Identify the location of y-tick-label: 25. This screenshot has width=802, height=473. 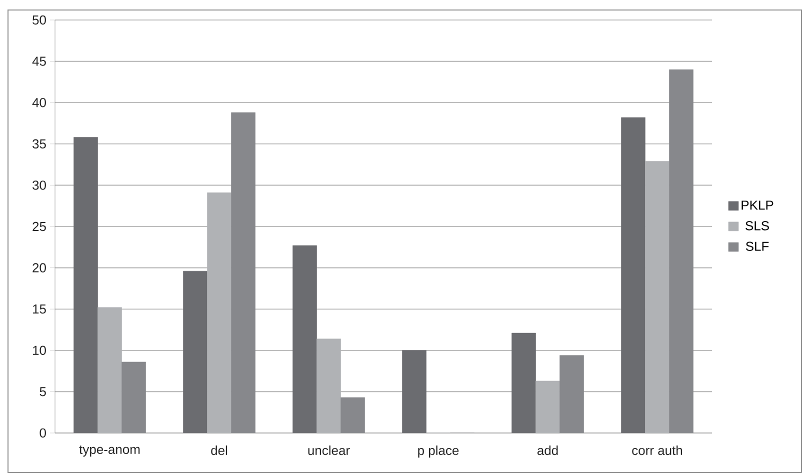
(39, 227).